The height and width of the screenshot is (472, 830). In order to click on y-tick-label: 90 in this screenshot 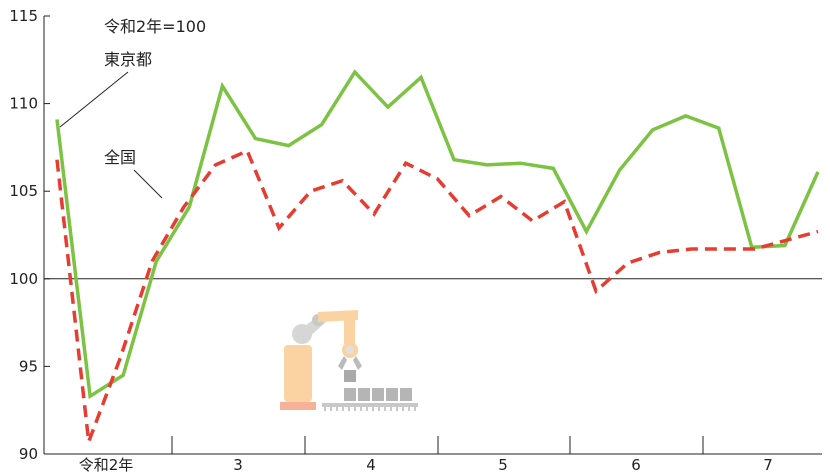, I will do `click(28, 454)`.